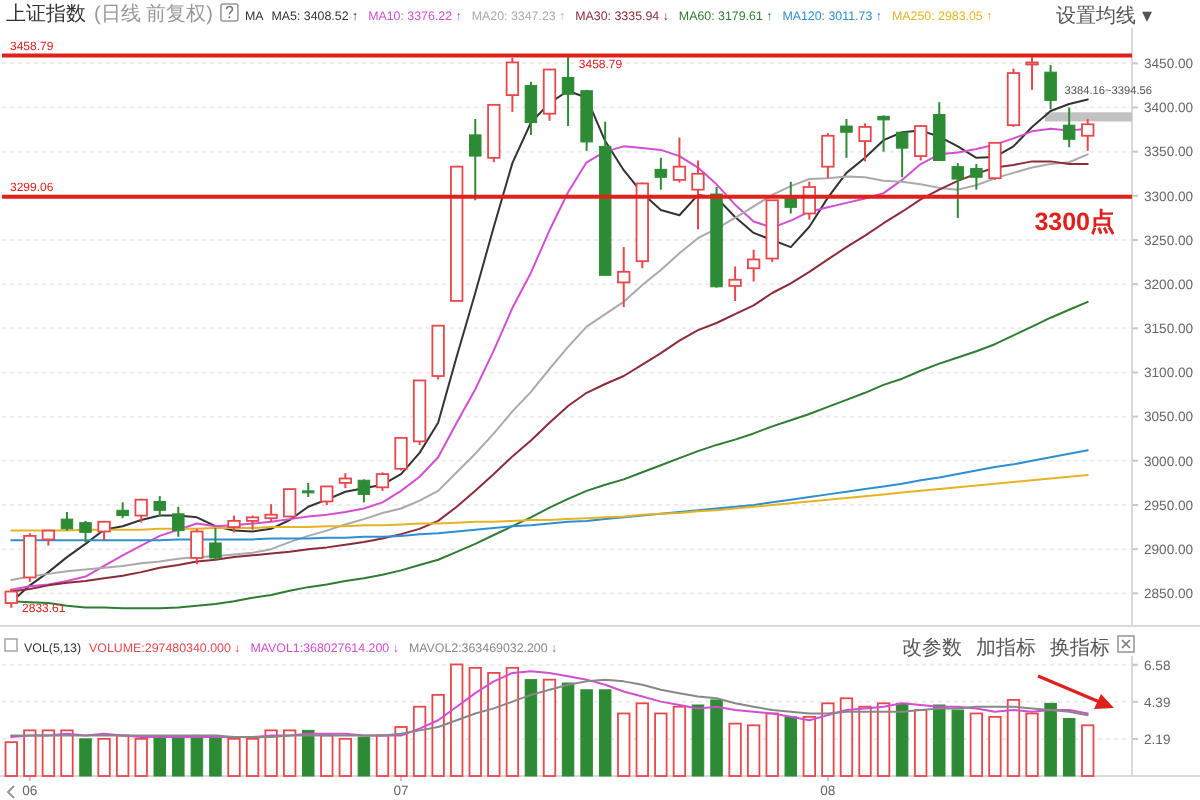 The width and height of the screenshot is (1200, 800). Describe the element at coordinates (46, 15) in the screenshot. I see `title: 上证指数` at that location.